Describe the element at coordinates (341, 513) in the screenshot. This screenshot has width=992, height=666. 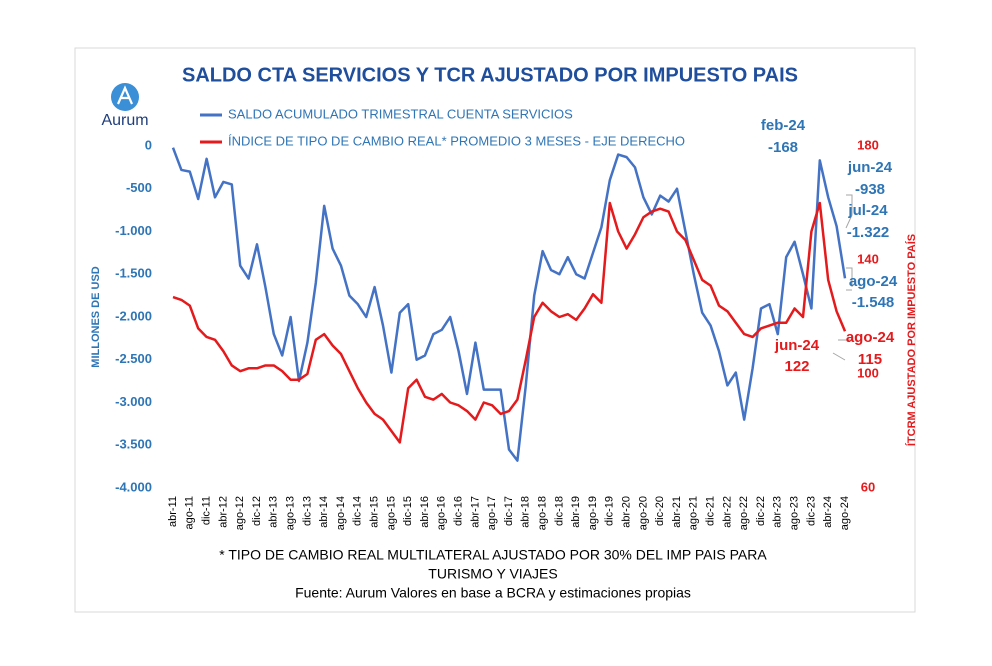
I see `x-tick-label: ago-14` at that location.